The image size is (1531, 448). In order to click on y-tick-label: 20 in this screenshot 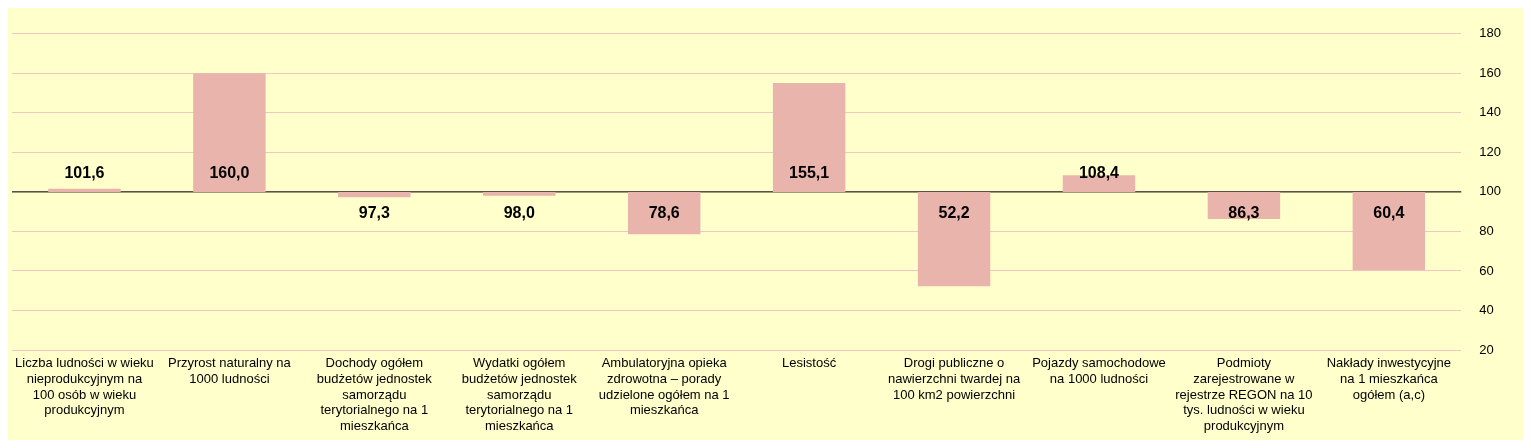, I will do `click(1486, 349)`.